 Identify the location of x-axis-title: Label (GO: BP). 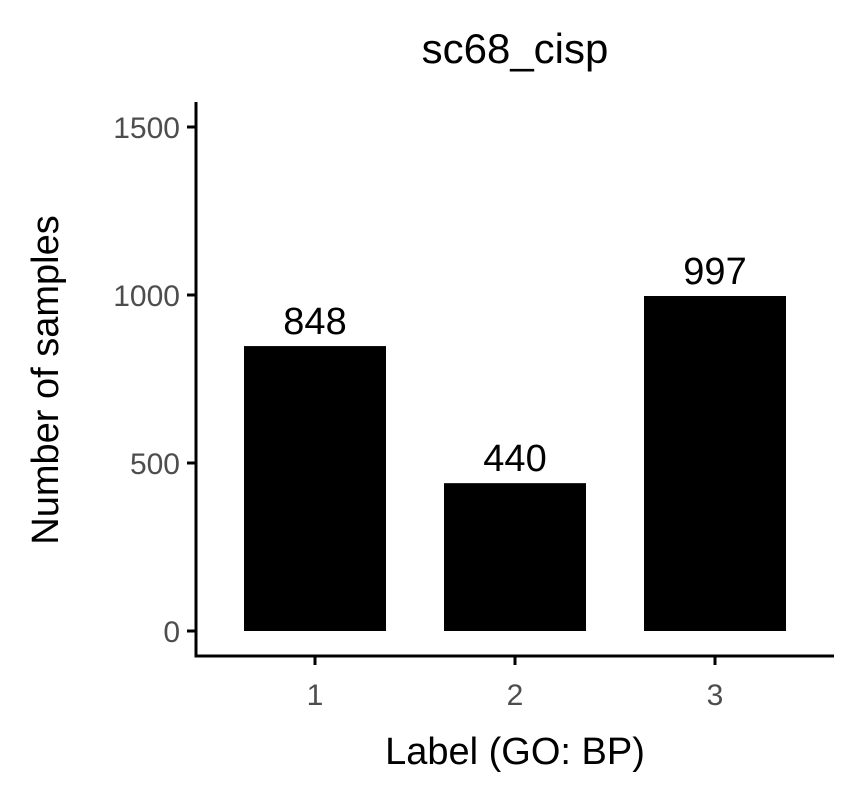
(515, 752).